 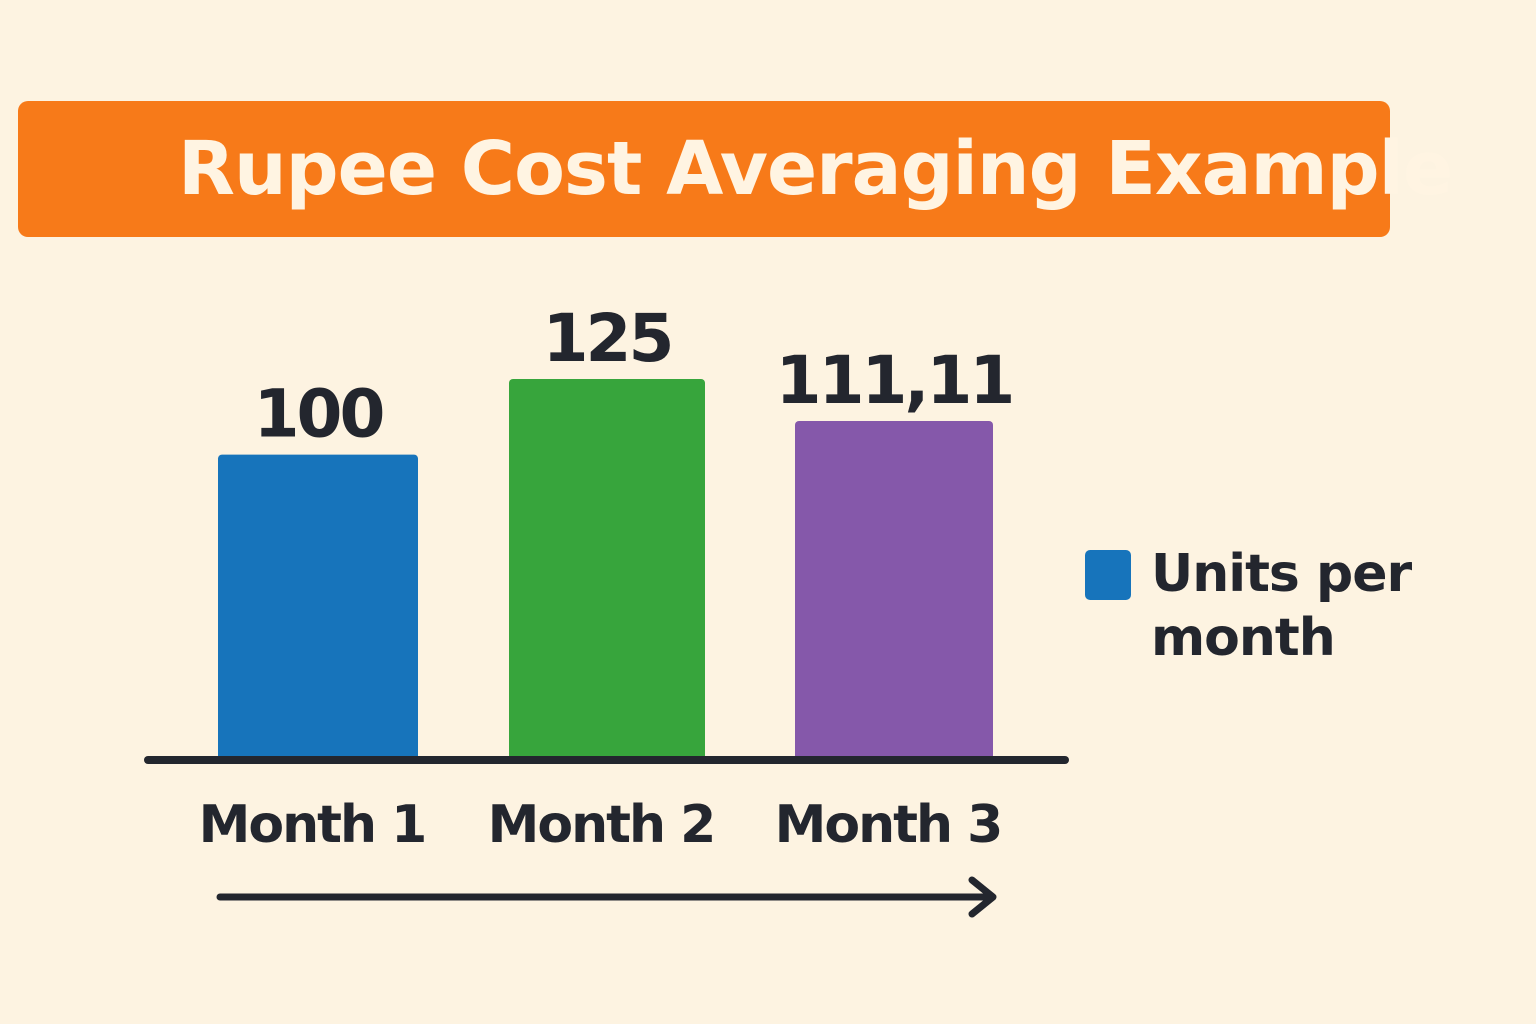 I want to click on title-banner: Rupee Cost Averaging Example, so click(x=735, y=169).